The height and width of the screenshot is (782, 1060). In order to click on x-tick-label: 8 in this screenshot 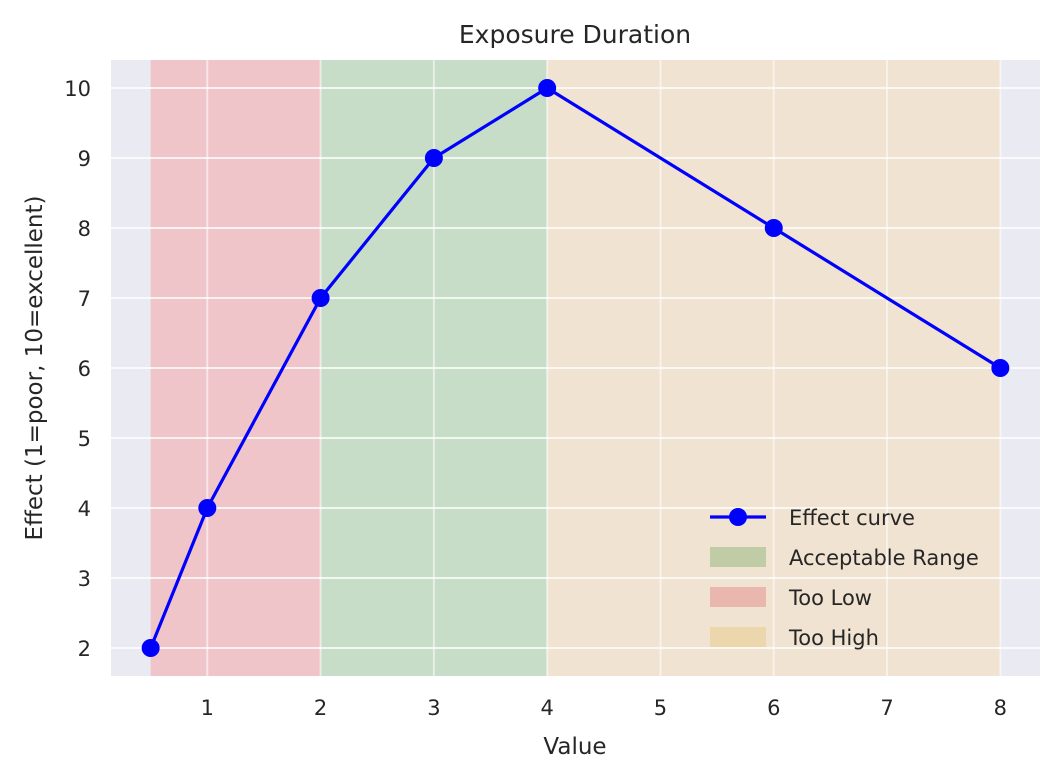, I will do `click(1000, 708)`.